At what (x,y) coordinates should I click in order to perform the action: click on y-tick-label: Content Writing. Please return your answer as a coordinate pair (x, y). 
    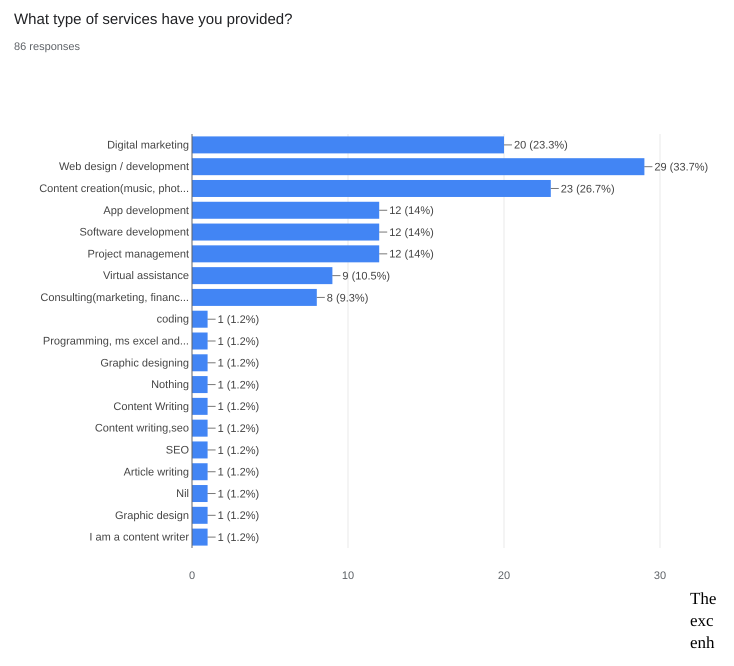
    Looking at the image, I should click on (151, 406).